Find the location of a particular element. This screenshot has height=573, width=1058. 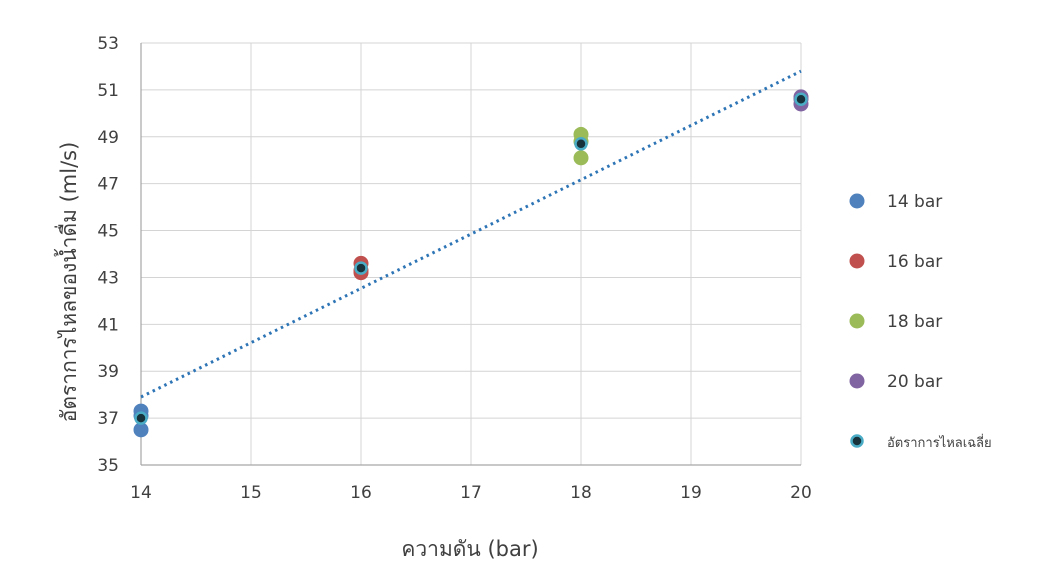

y-tick-label-7: 49 is located at coordinates (108, 138).